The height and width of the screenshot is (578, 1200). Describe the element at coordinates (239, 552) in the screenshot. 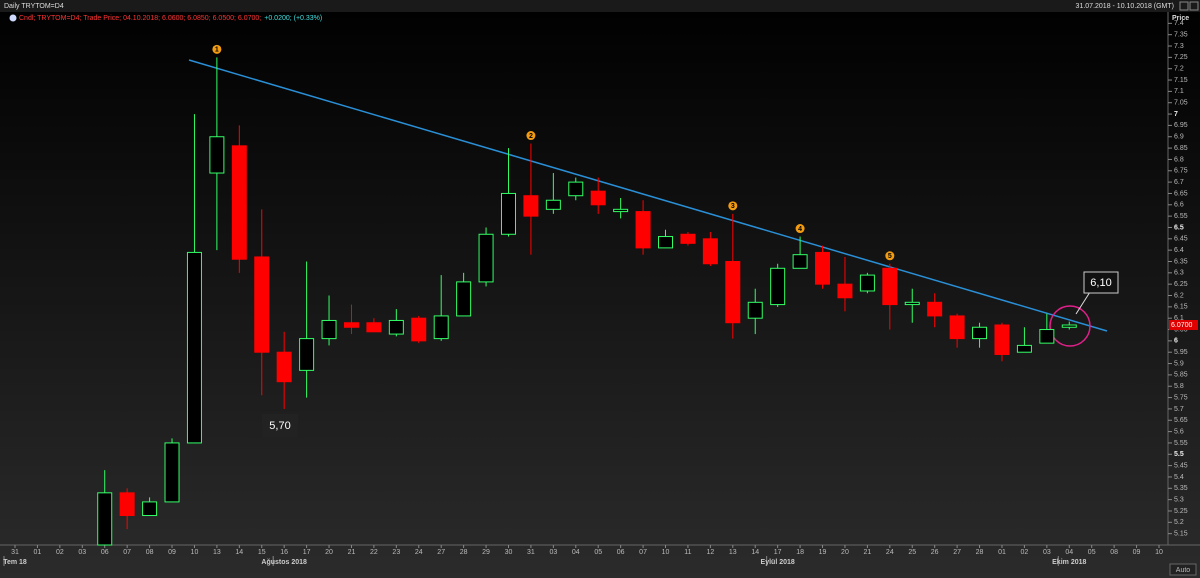

I see `x-tick-label: 14` at that location.